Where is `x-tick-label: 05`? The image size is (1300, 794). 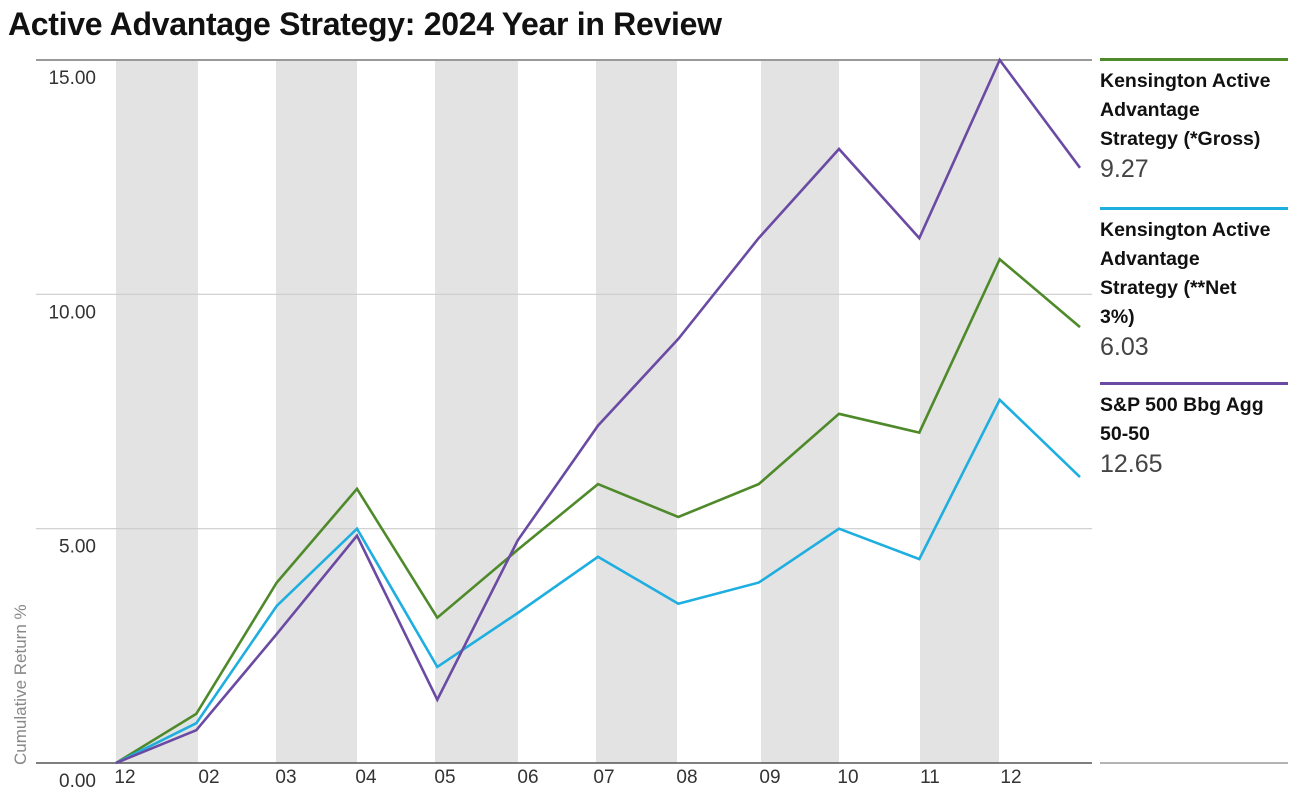
x-tick-label: 05 is located at coordinates (444, 777).